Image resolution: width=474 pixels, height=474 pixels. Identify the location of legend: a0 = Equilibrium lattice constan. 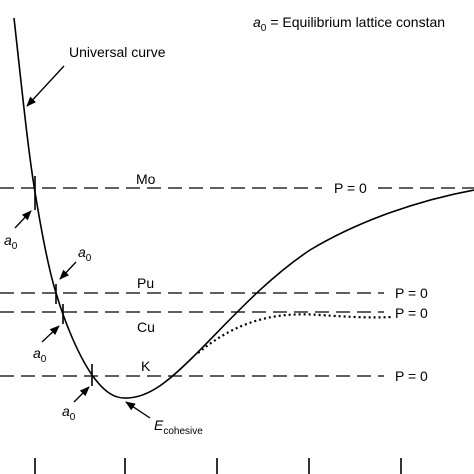
(349, 24).